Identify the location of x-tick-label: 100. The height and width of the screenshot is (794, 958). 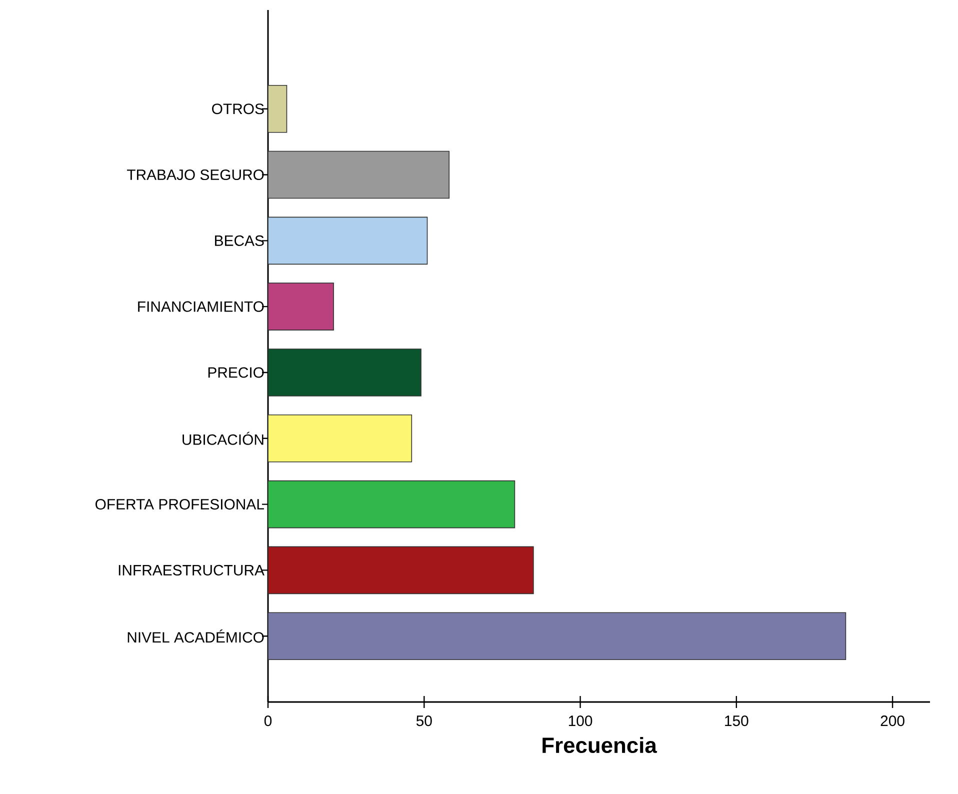
(580, 721).